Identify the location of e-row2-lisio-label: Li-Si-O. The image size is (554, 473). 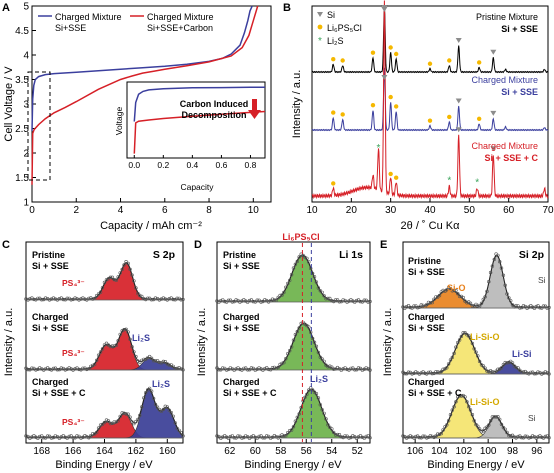
(485, 337).